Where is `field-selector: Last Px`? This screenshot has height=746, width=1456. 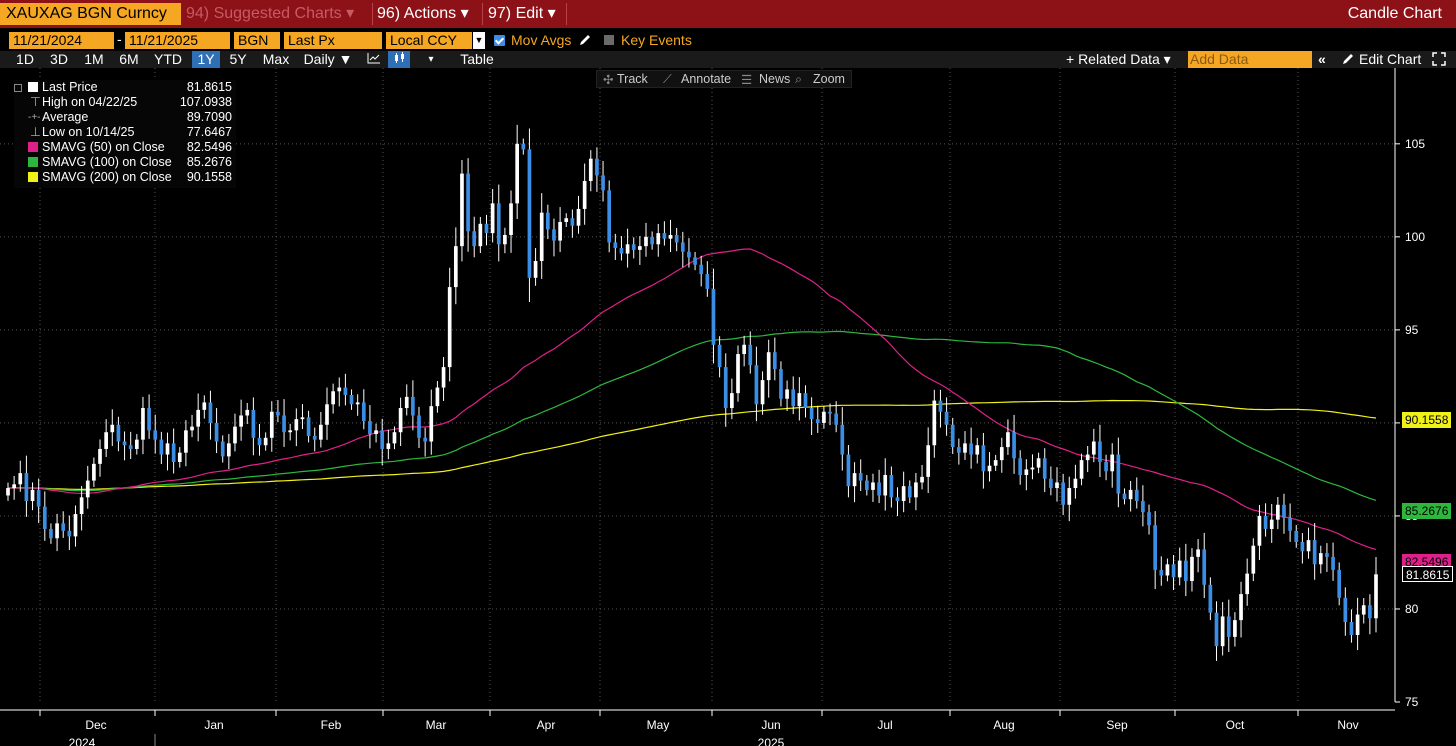
field-selector: Last Px is located at coordinates (333, 40).